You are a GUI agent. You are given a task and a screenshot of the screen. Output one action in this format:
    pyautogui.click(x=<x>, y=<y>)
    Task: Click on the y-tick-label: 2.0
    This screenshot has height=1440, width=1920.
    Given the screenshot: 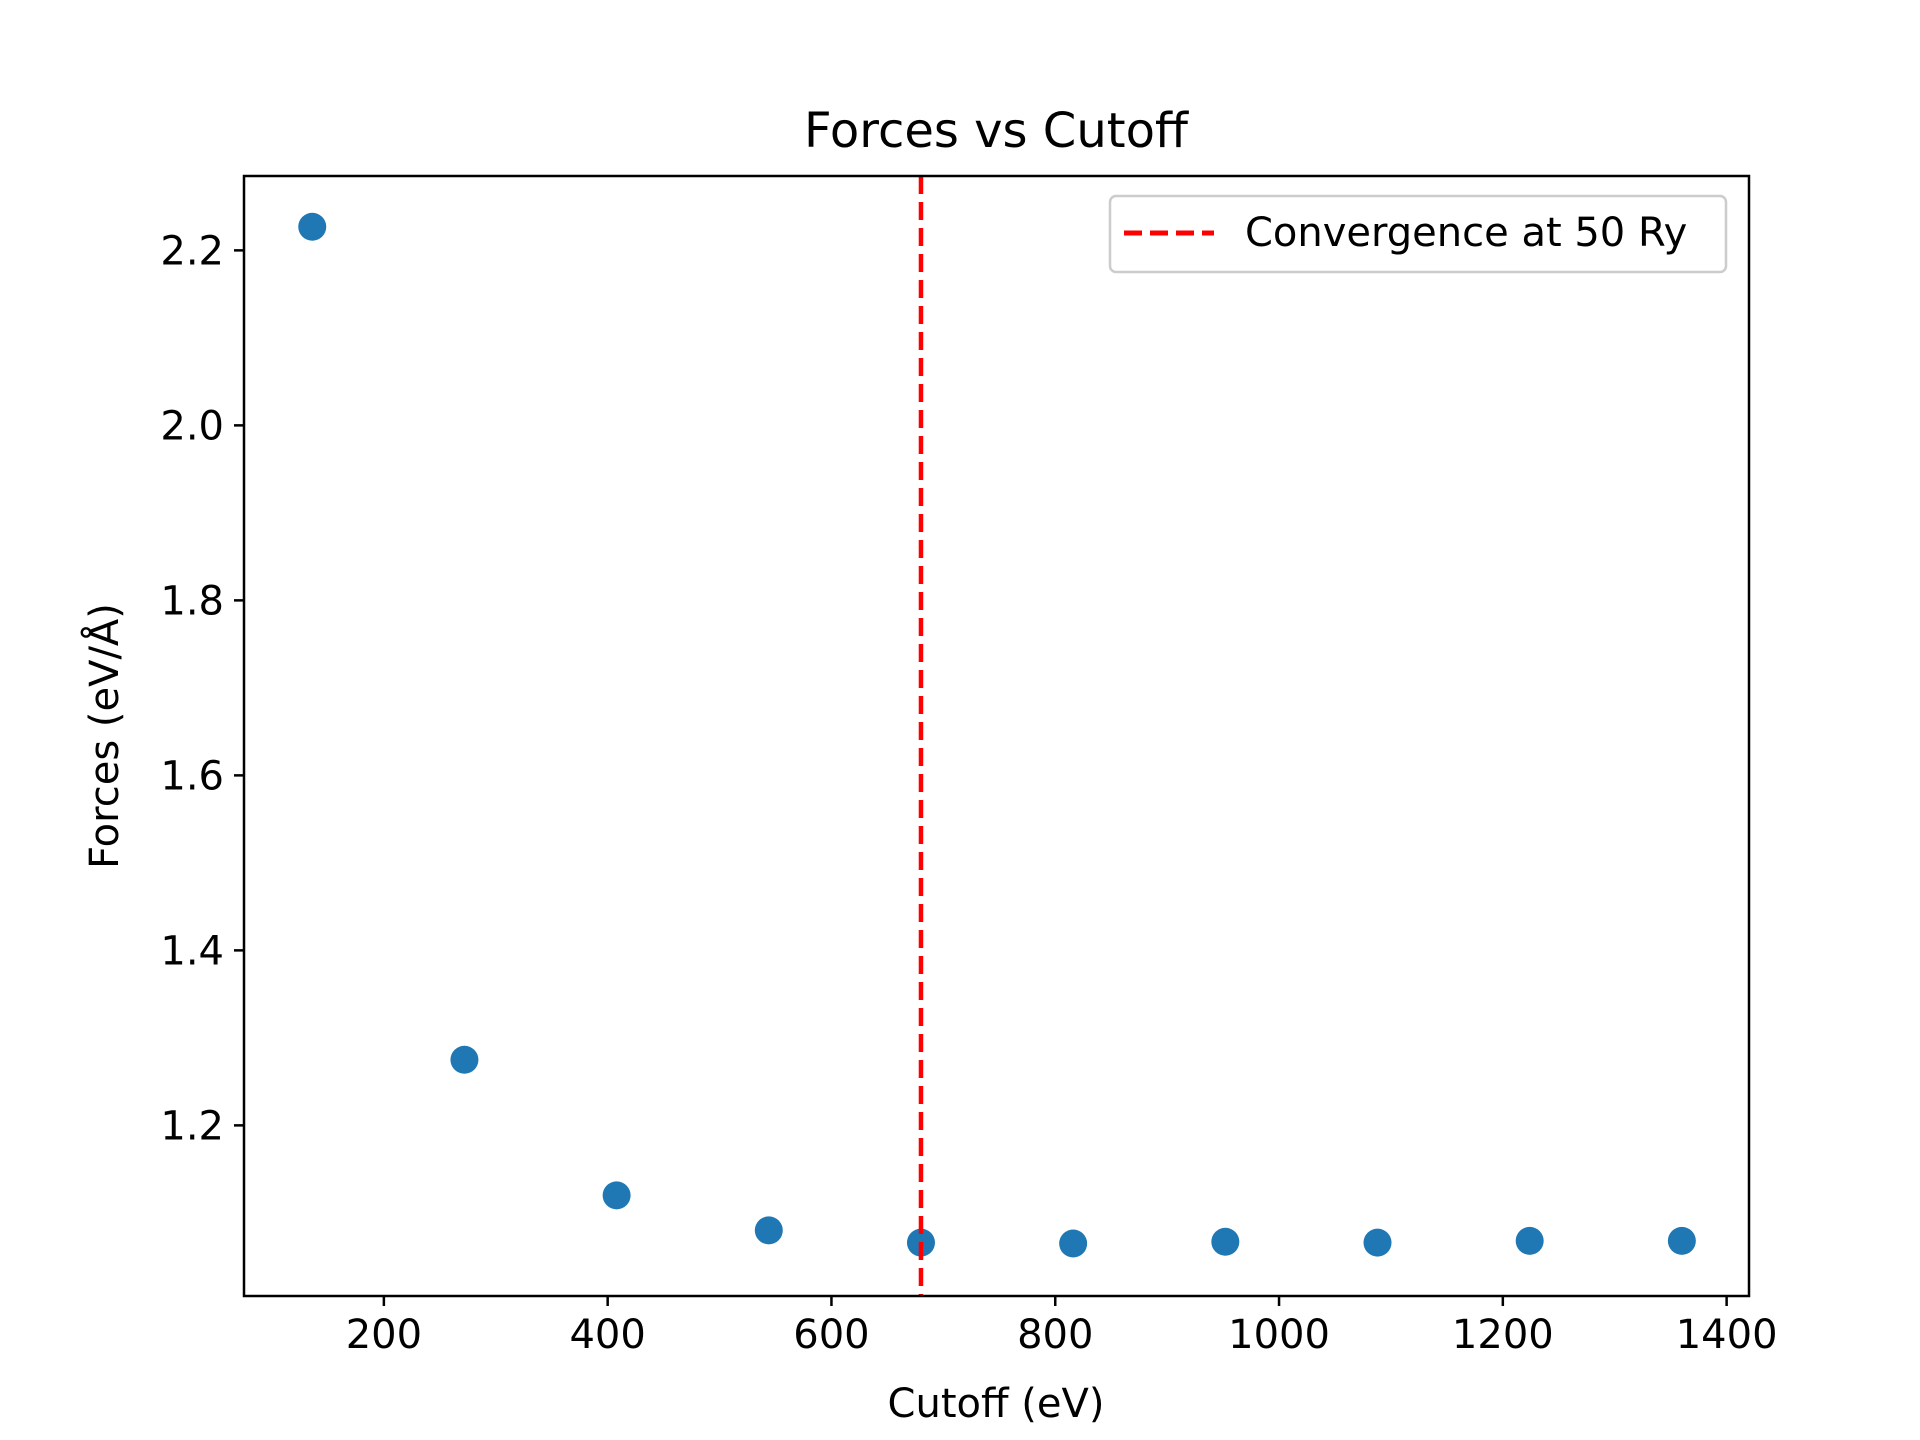 What is the action you would take?
    pyautogui.click(x=192, y=426)
    